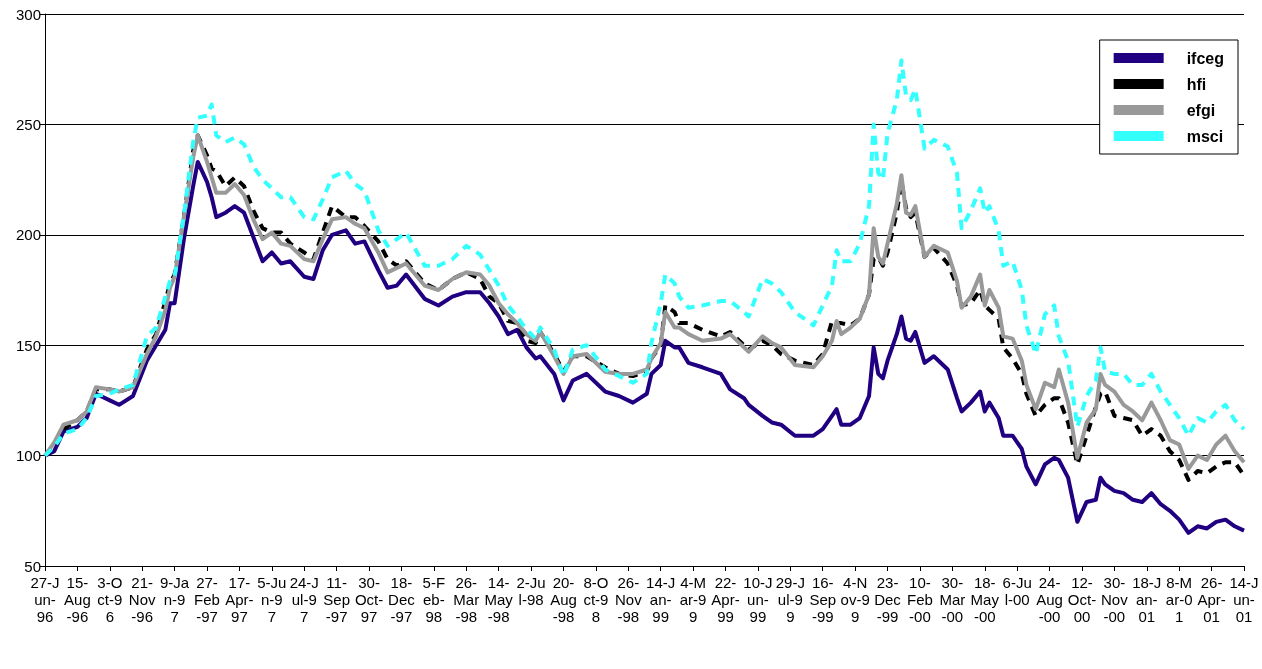 This screenshot has width=1262, height=669. What do you see at coordinates (1244, 599) in the screenshot?
I see `x-tick-label: 14-Jun-01` at bounding box center [1244, 599].